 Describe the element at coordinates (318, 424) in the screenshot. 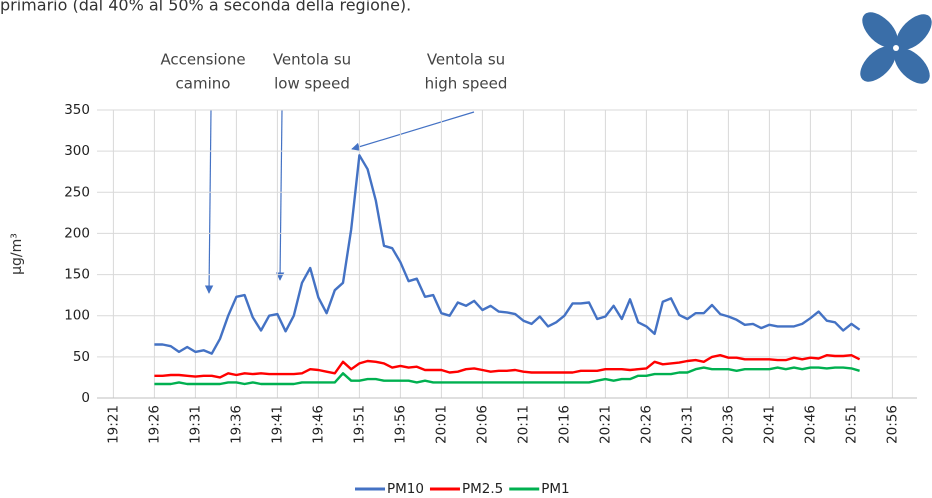

I see `x-tick-label: 19:46` at that location.